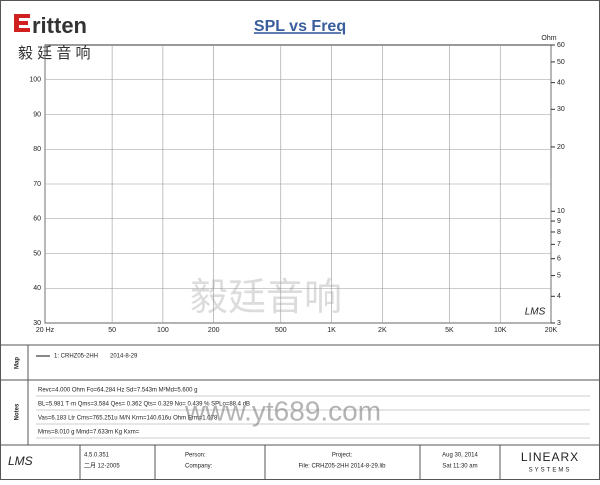  Describe the element at coordinates (559, 275) in the screenshot. I see `y2-tick-label: 5` at that location.